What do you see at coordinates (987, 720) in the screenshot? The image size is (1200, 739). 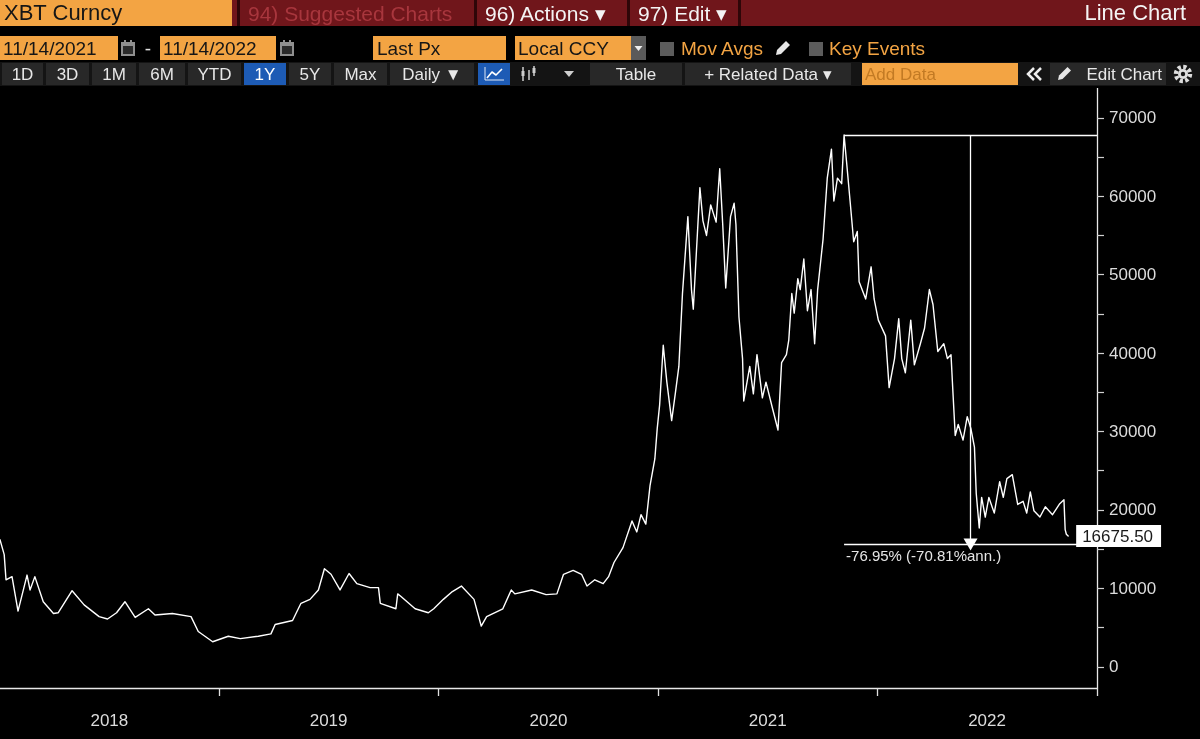 I see `x-tick-label: 2022` at bounding box center [987, 720].